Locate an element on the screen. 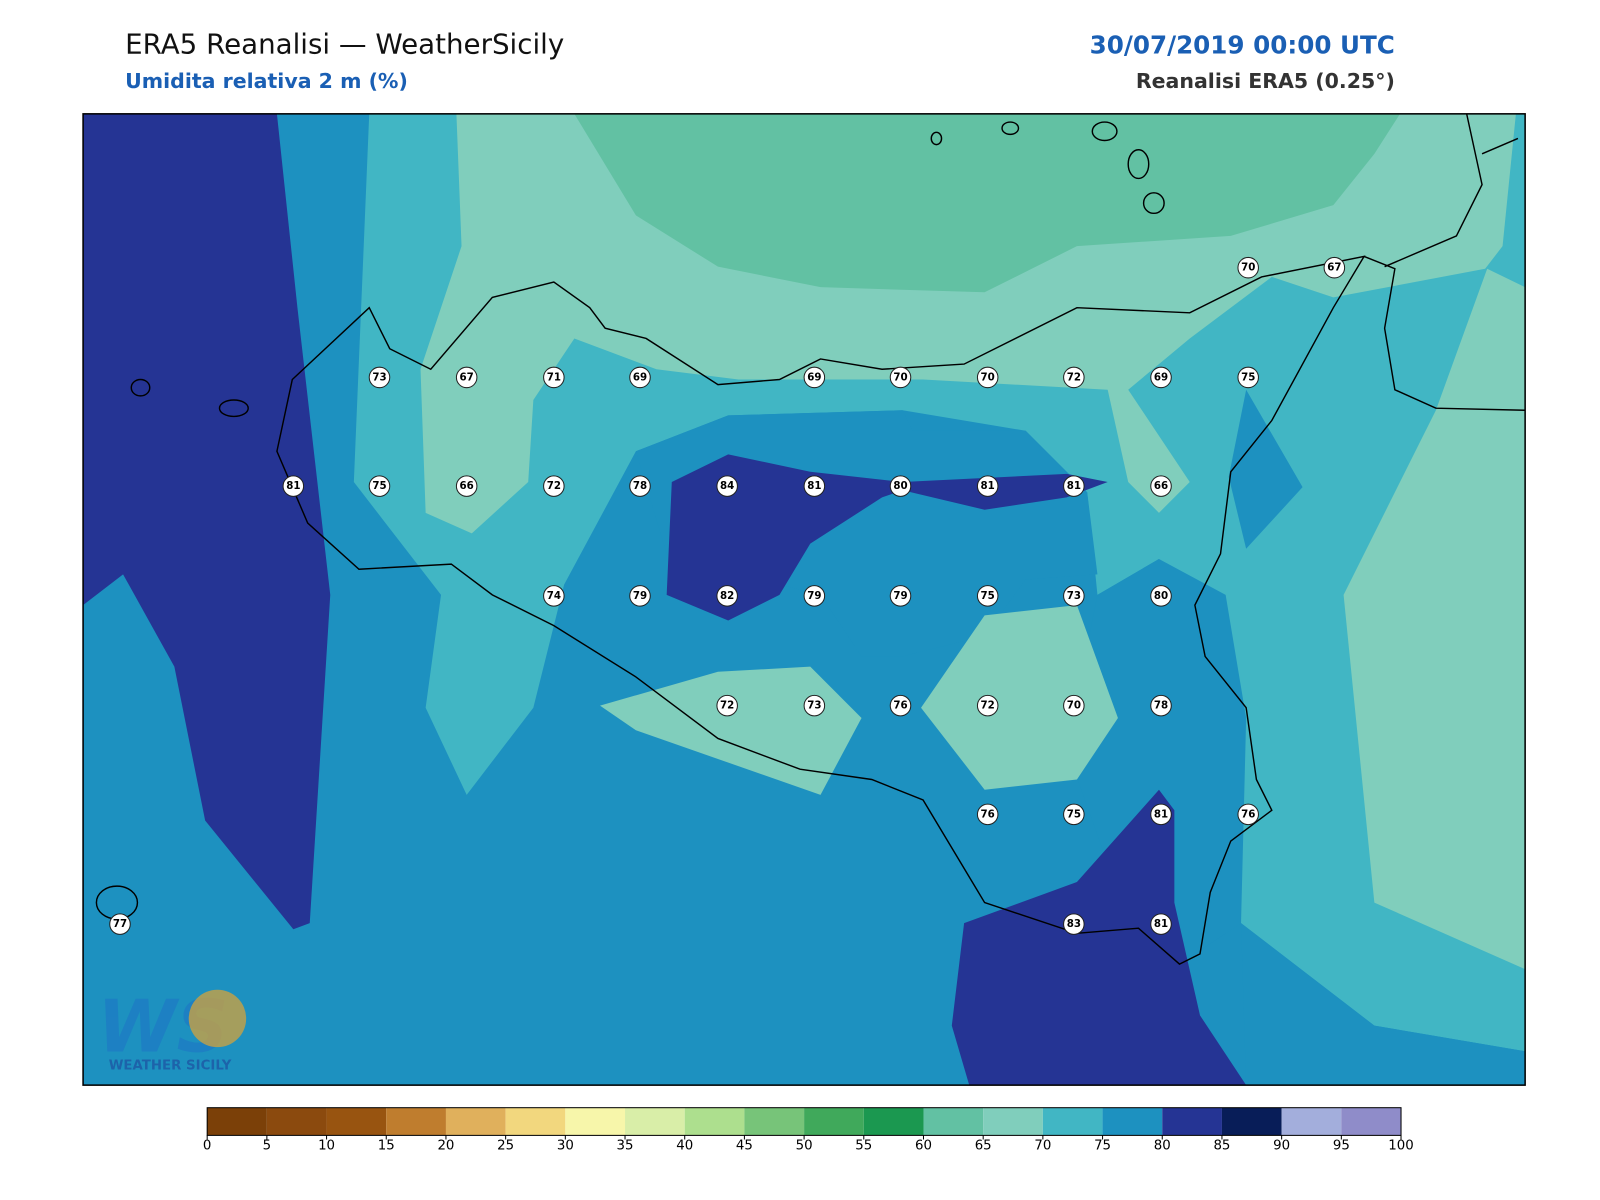 Image resolution: width=1600 pixels, height=1200 pixels. station: 74 is located at coordinates (554, 596).